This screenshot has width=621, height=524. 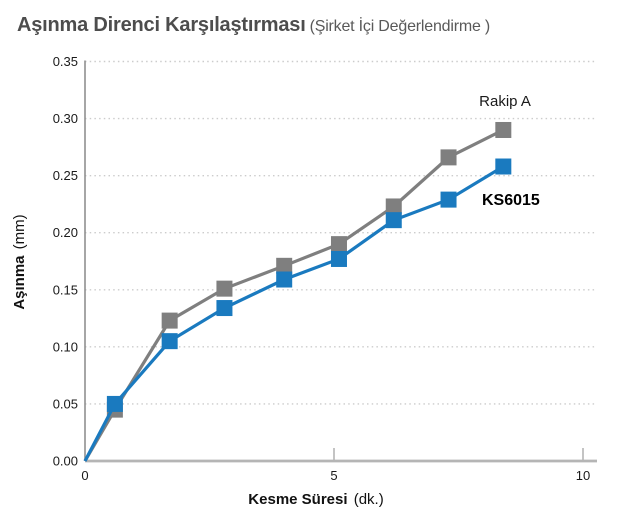 I want to click on x-axis-title: Kesme Süresi (dk.), so click(x=316, y=499).